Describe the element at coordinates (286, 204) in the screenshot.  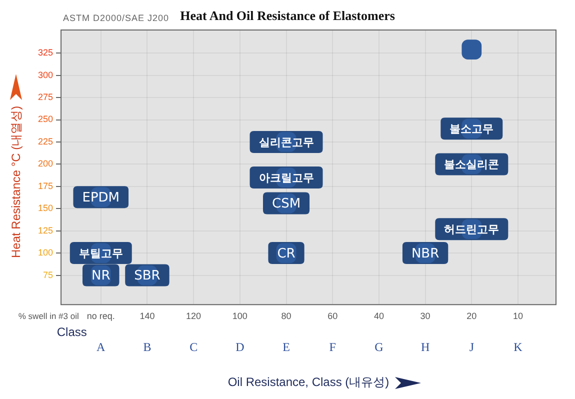
I see `series-label: CSM` at that location.